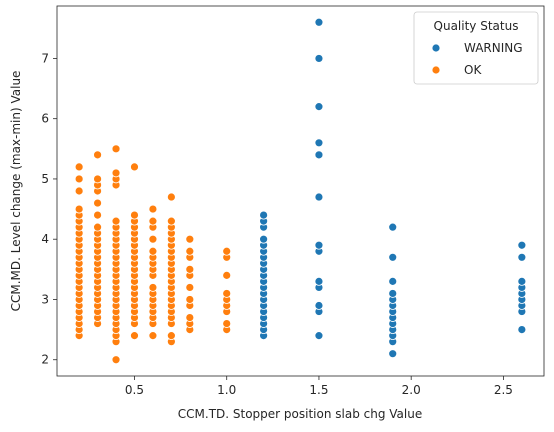 Image resolution: width=554 pixels, height=432 pixels. I want to click on legend-marker-ok, so click(436, 70).